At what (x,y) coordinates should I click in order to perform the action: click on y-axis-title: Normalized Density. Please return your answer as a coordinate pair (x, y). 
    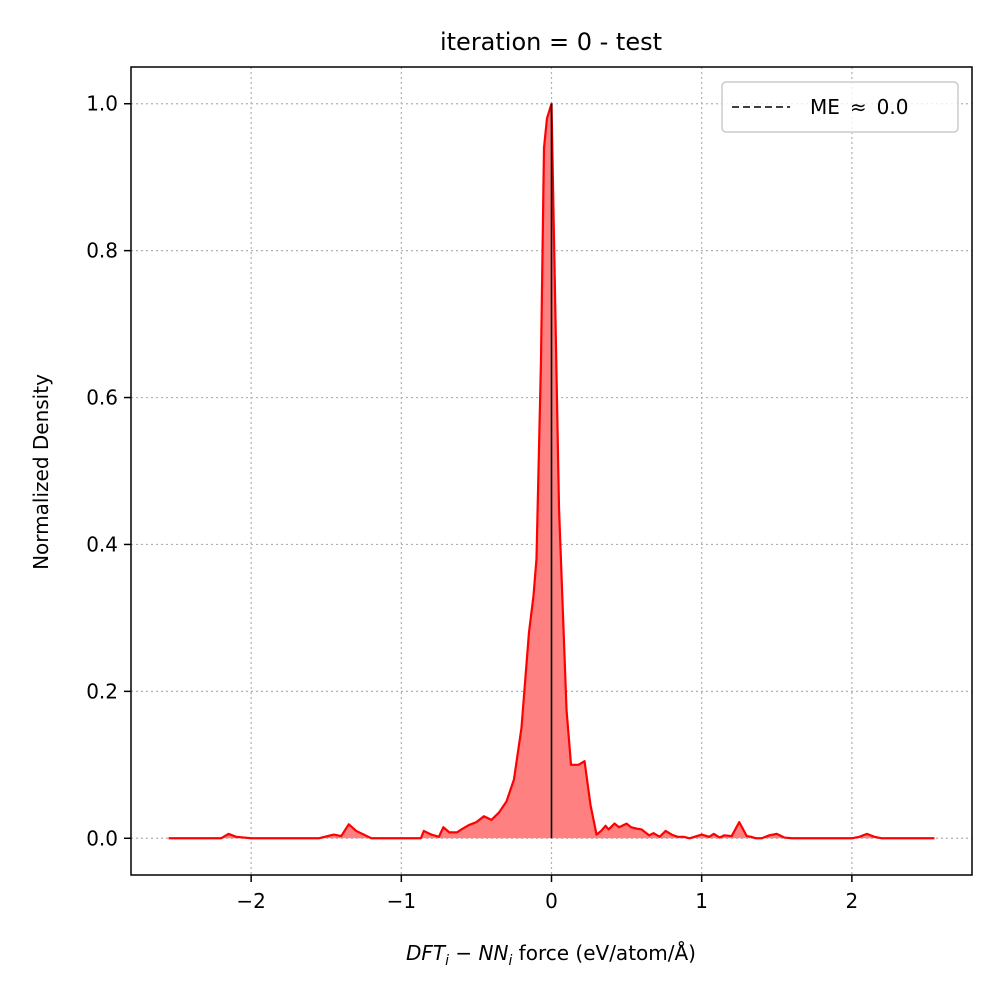
    Looking at the image, I should click on (41, 472).